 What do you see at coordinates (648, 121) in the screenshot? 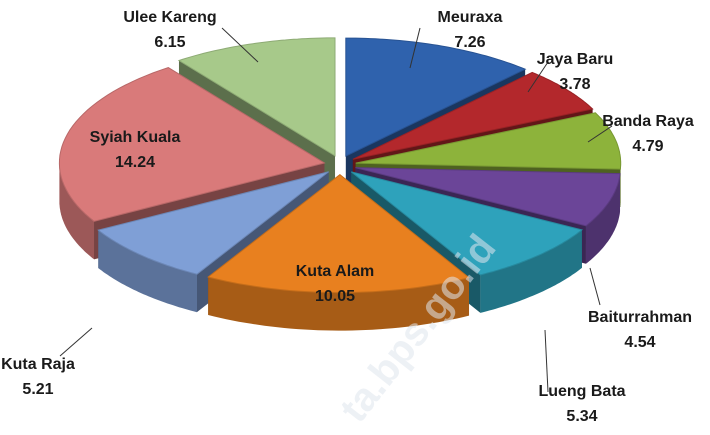
I see `slice-label: Banda Raya` at bounding box center [648, 121].